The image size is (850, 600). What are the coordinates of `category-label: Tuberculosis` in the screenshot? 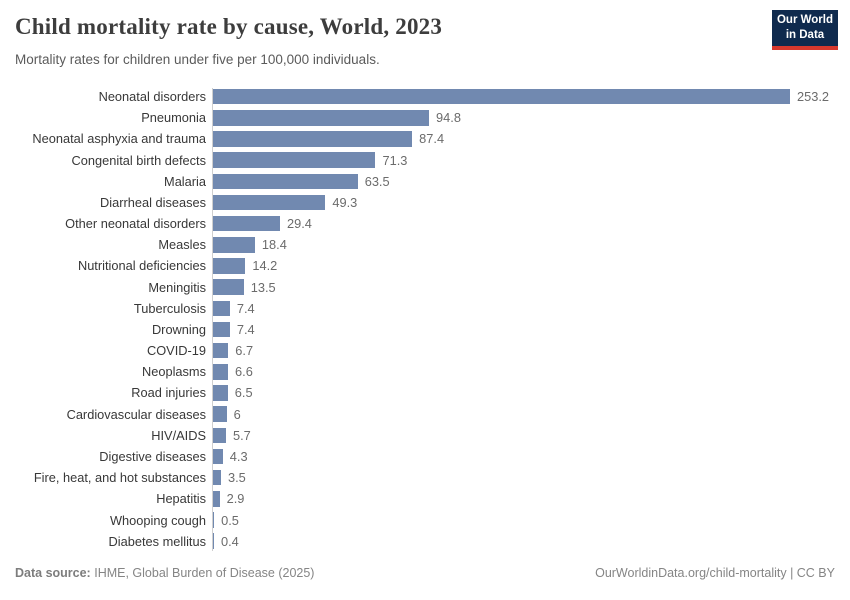 It's located at (169, 308).